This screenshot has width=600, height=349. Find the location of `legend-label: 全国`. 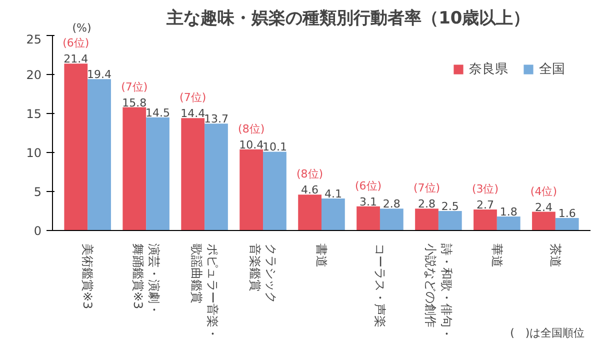

legend-label: 全国 is located at coordinates (552, 69).